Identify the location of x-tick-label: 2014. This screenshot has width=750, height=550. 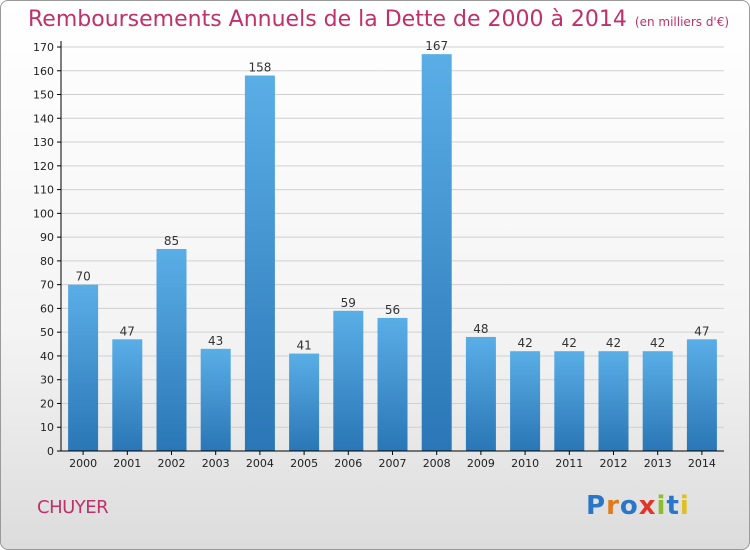
(702, 463).